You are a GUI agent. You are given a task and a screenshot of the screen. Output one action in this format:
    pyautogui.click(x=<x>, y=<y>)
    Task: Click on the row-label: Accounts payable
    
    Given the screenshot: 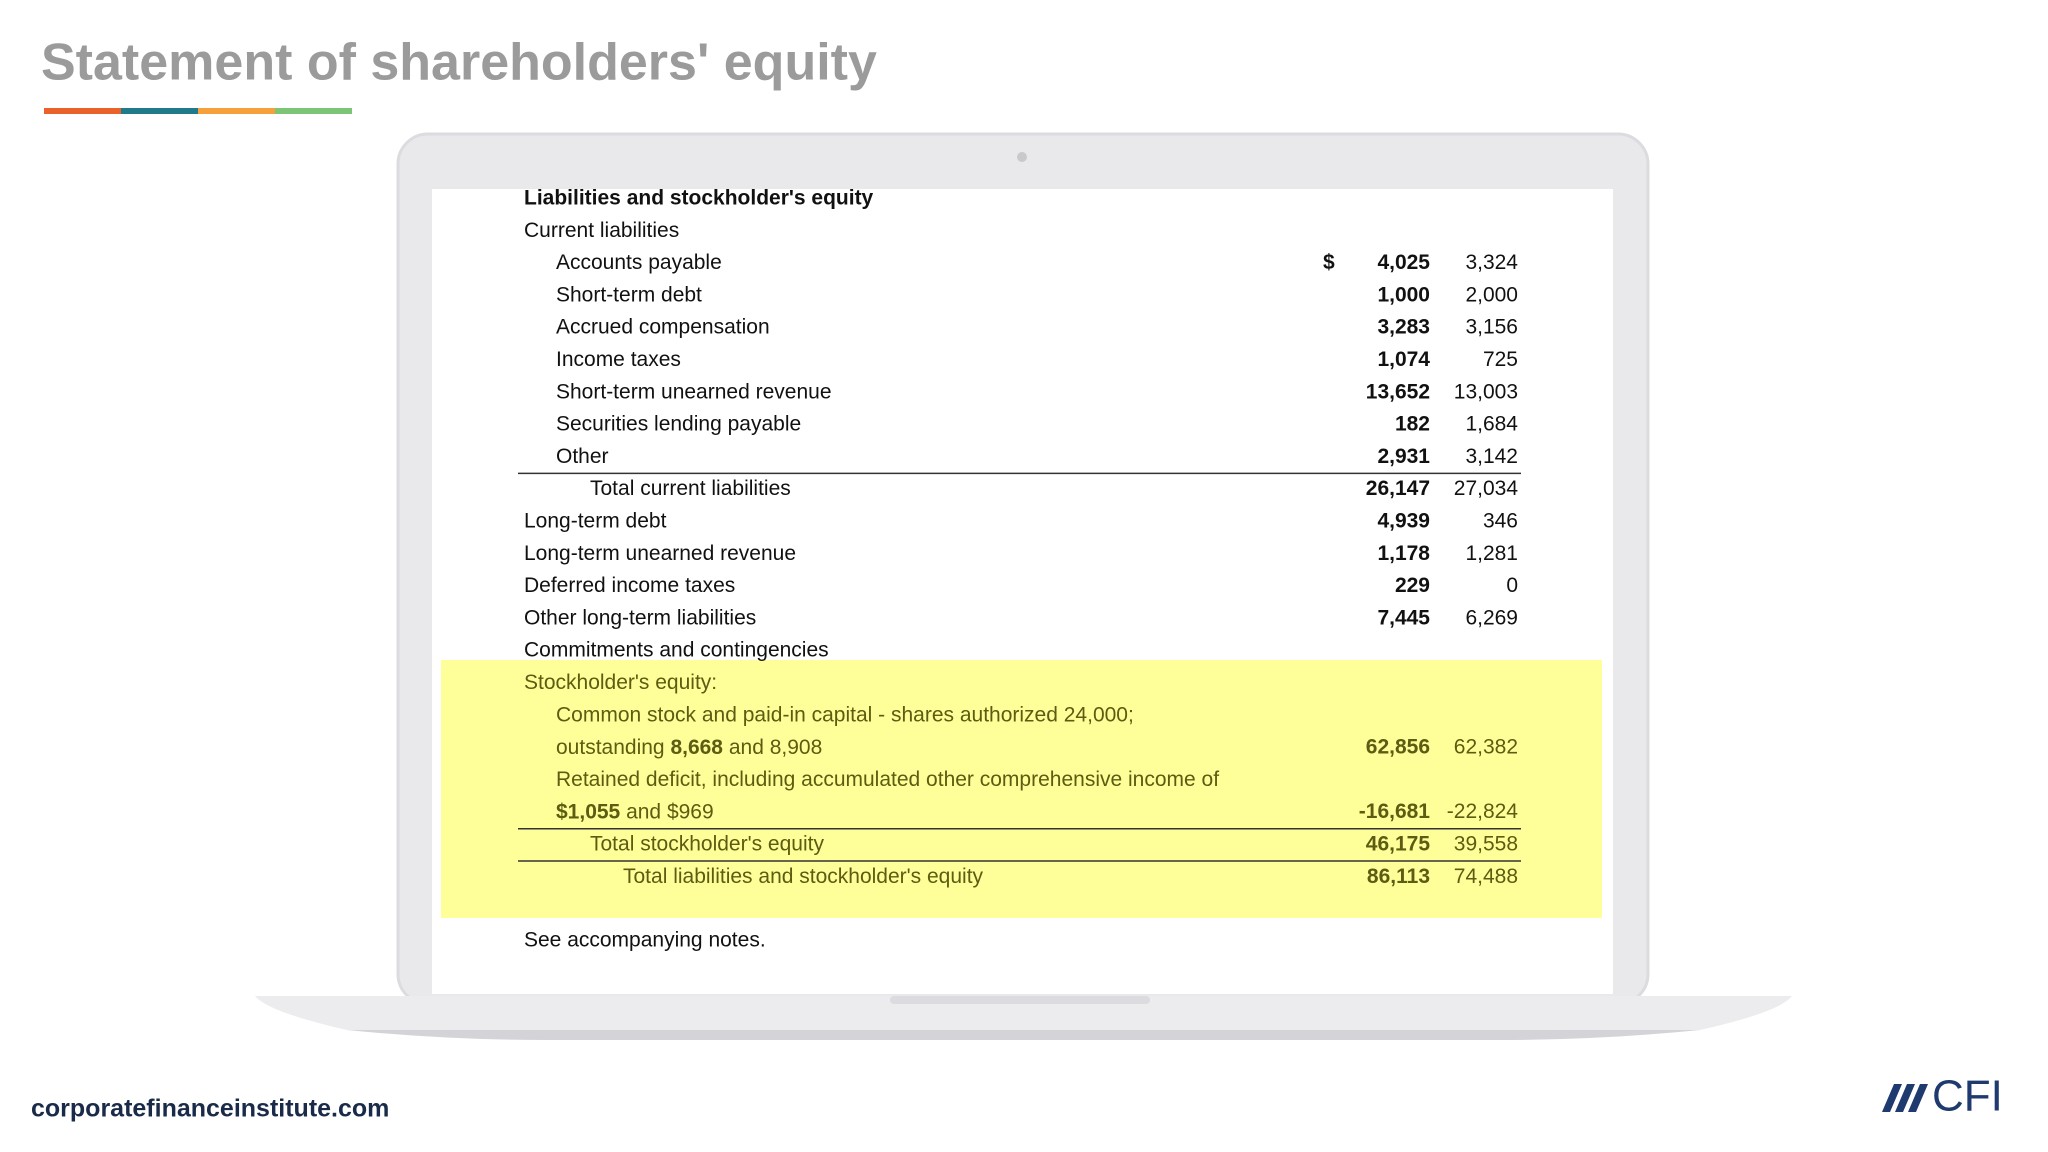 What is the action you would take?
    pyautogui.click(x=639, y=262)
    